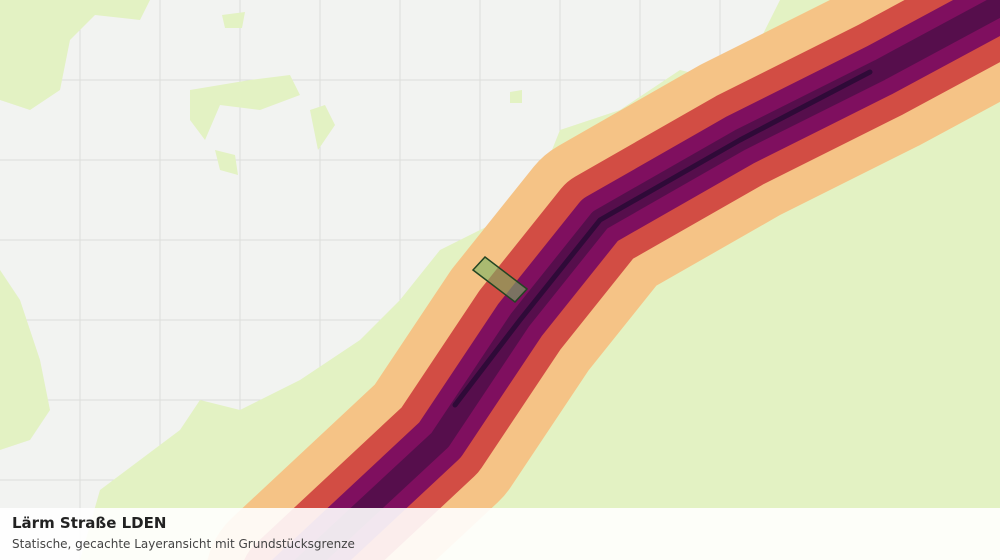 The width and height of the screenshot is (1000, 560). What do you see at coordinates (89, 523) in the screenshot?
I see `caption-title: Lärm Straße LDEN` at bounding box center [89, 523].